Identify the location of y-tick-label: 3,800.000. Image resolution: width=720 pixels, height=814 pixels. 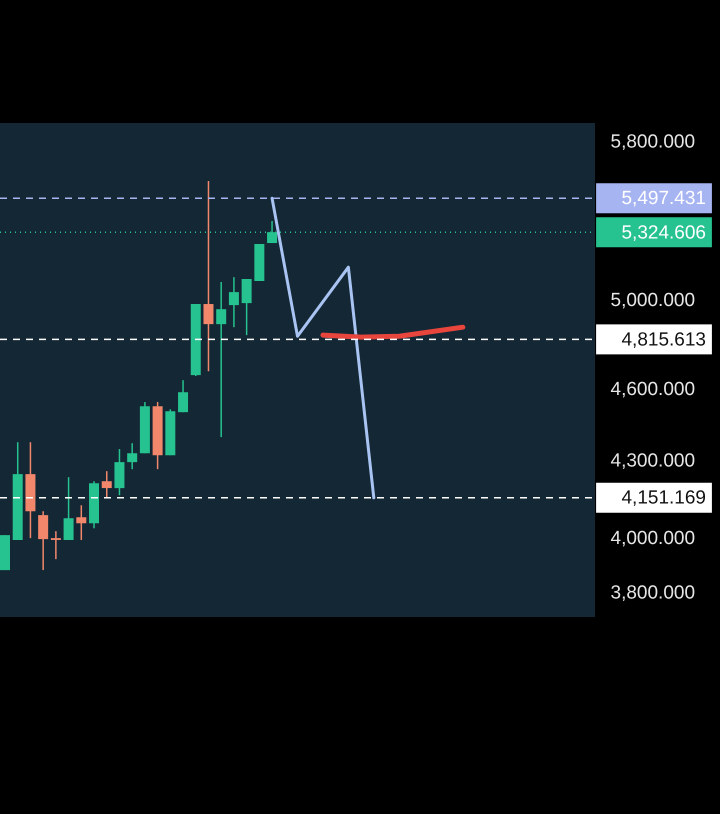
(653, 593).